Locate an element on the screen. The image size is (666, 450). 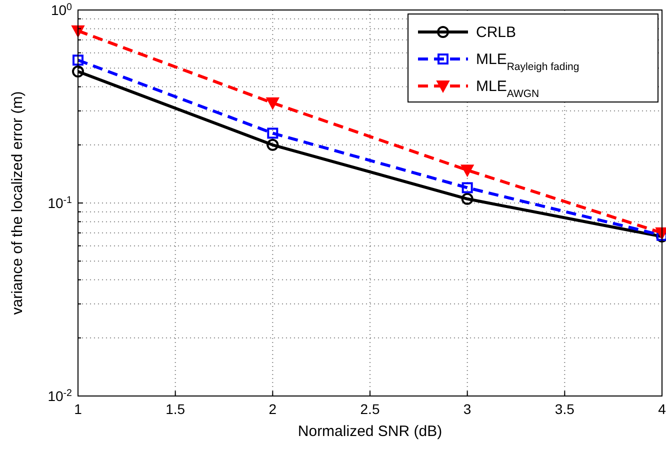
x-tick-label: 4 is located at coordinates (662, 409).